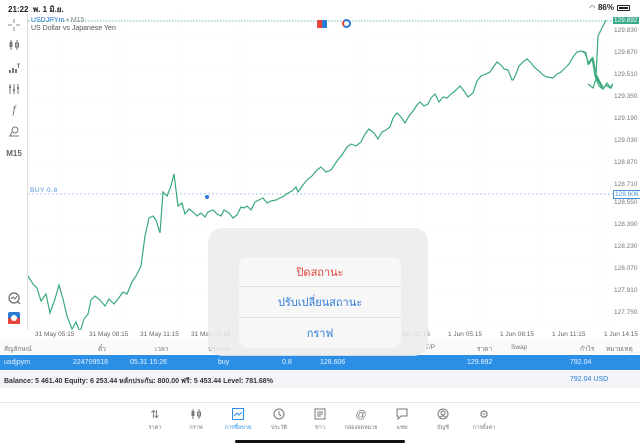 This screenshot has height=447, width=640. What do you see at coordinates (621, 334) in the screenshot?
I see `x-tick: 1 Jun 14:15` at bounding box center [621, 334].